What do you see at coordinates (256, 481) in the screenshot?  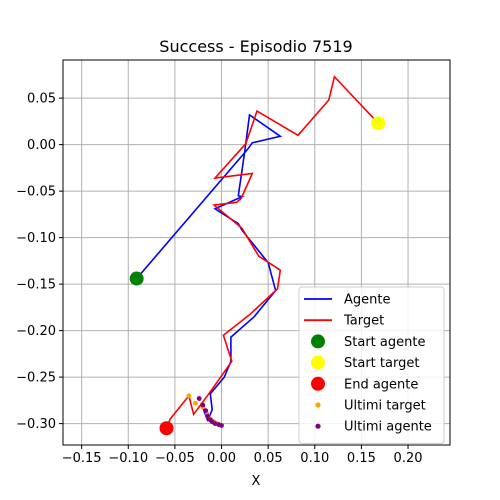 I see `x-axis-label: X` at bounding box center [256, 481].